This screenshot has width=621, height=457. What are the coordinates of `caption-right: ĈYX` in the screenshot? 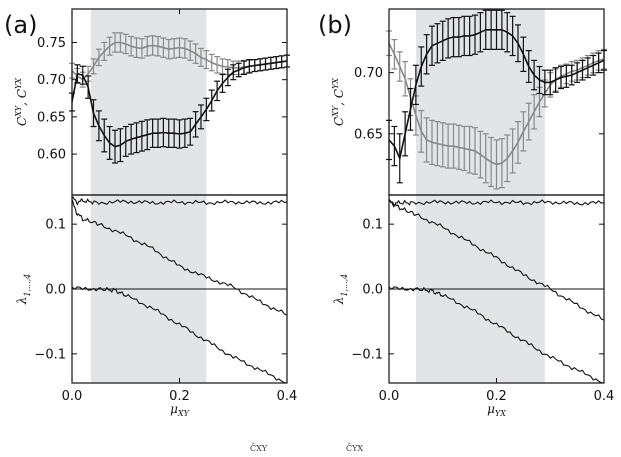 It's located at (355, 448).